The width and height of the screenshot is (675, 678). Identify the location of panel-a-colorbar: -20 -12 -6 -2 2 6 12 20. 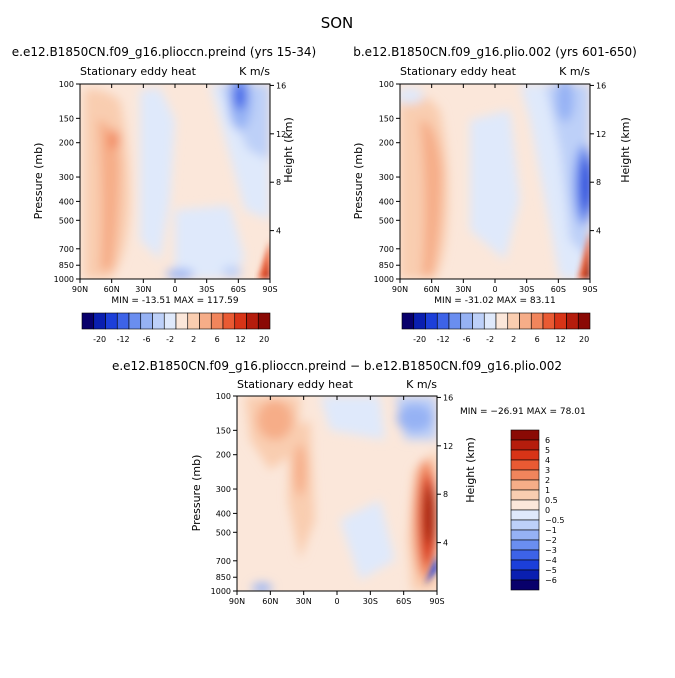
(176, 328).